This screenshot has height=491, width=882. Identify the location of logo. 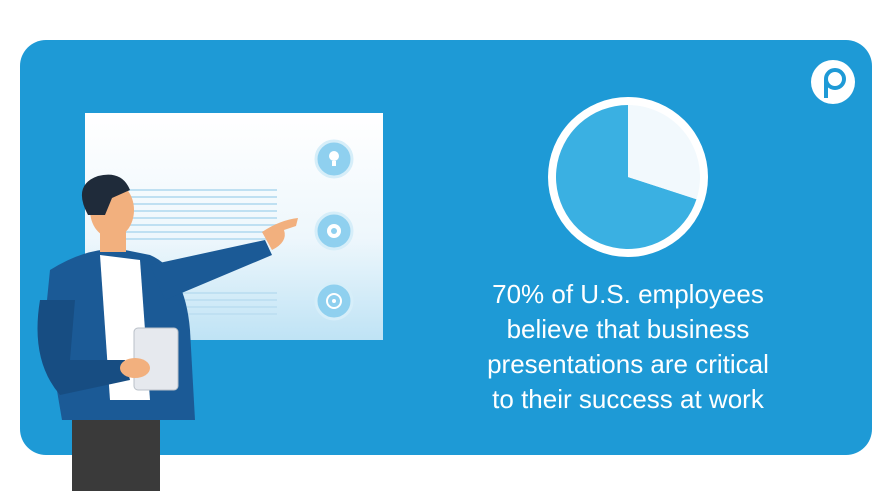
(833, 82).